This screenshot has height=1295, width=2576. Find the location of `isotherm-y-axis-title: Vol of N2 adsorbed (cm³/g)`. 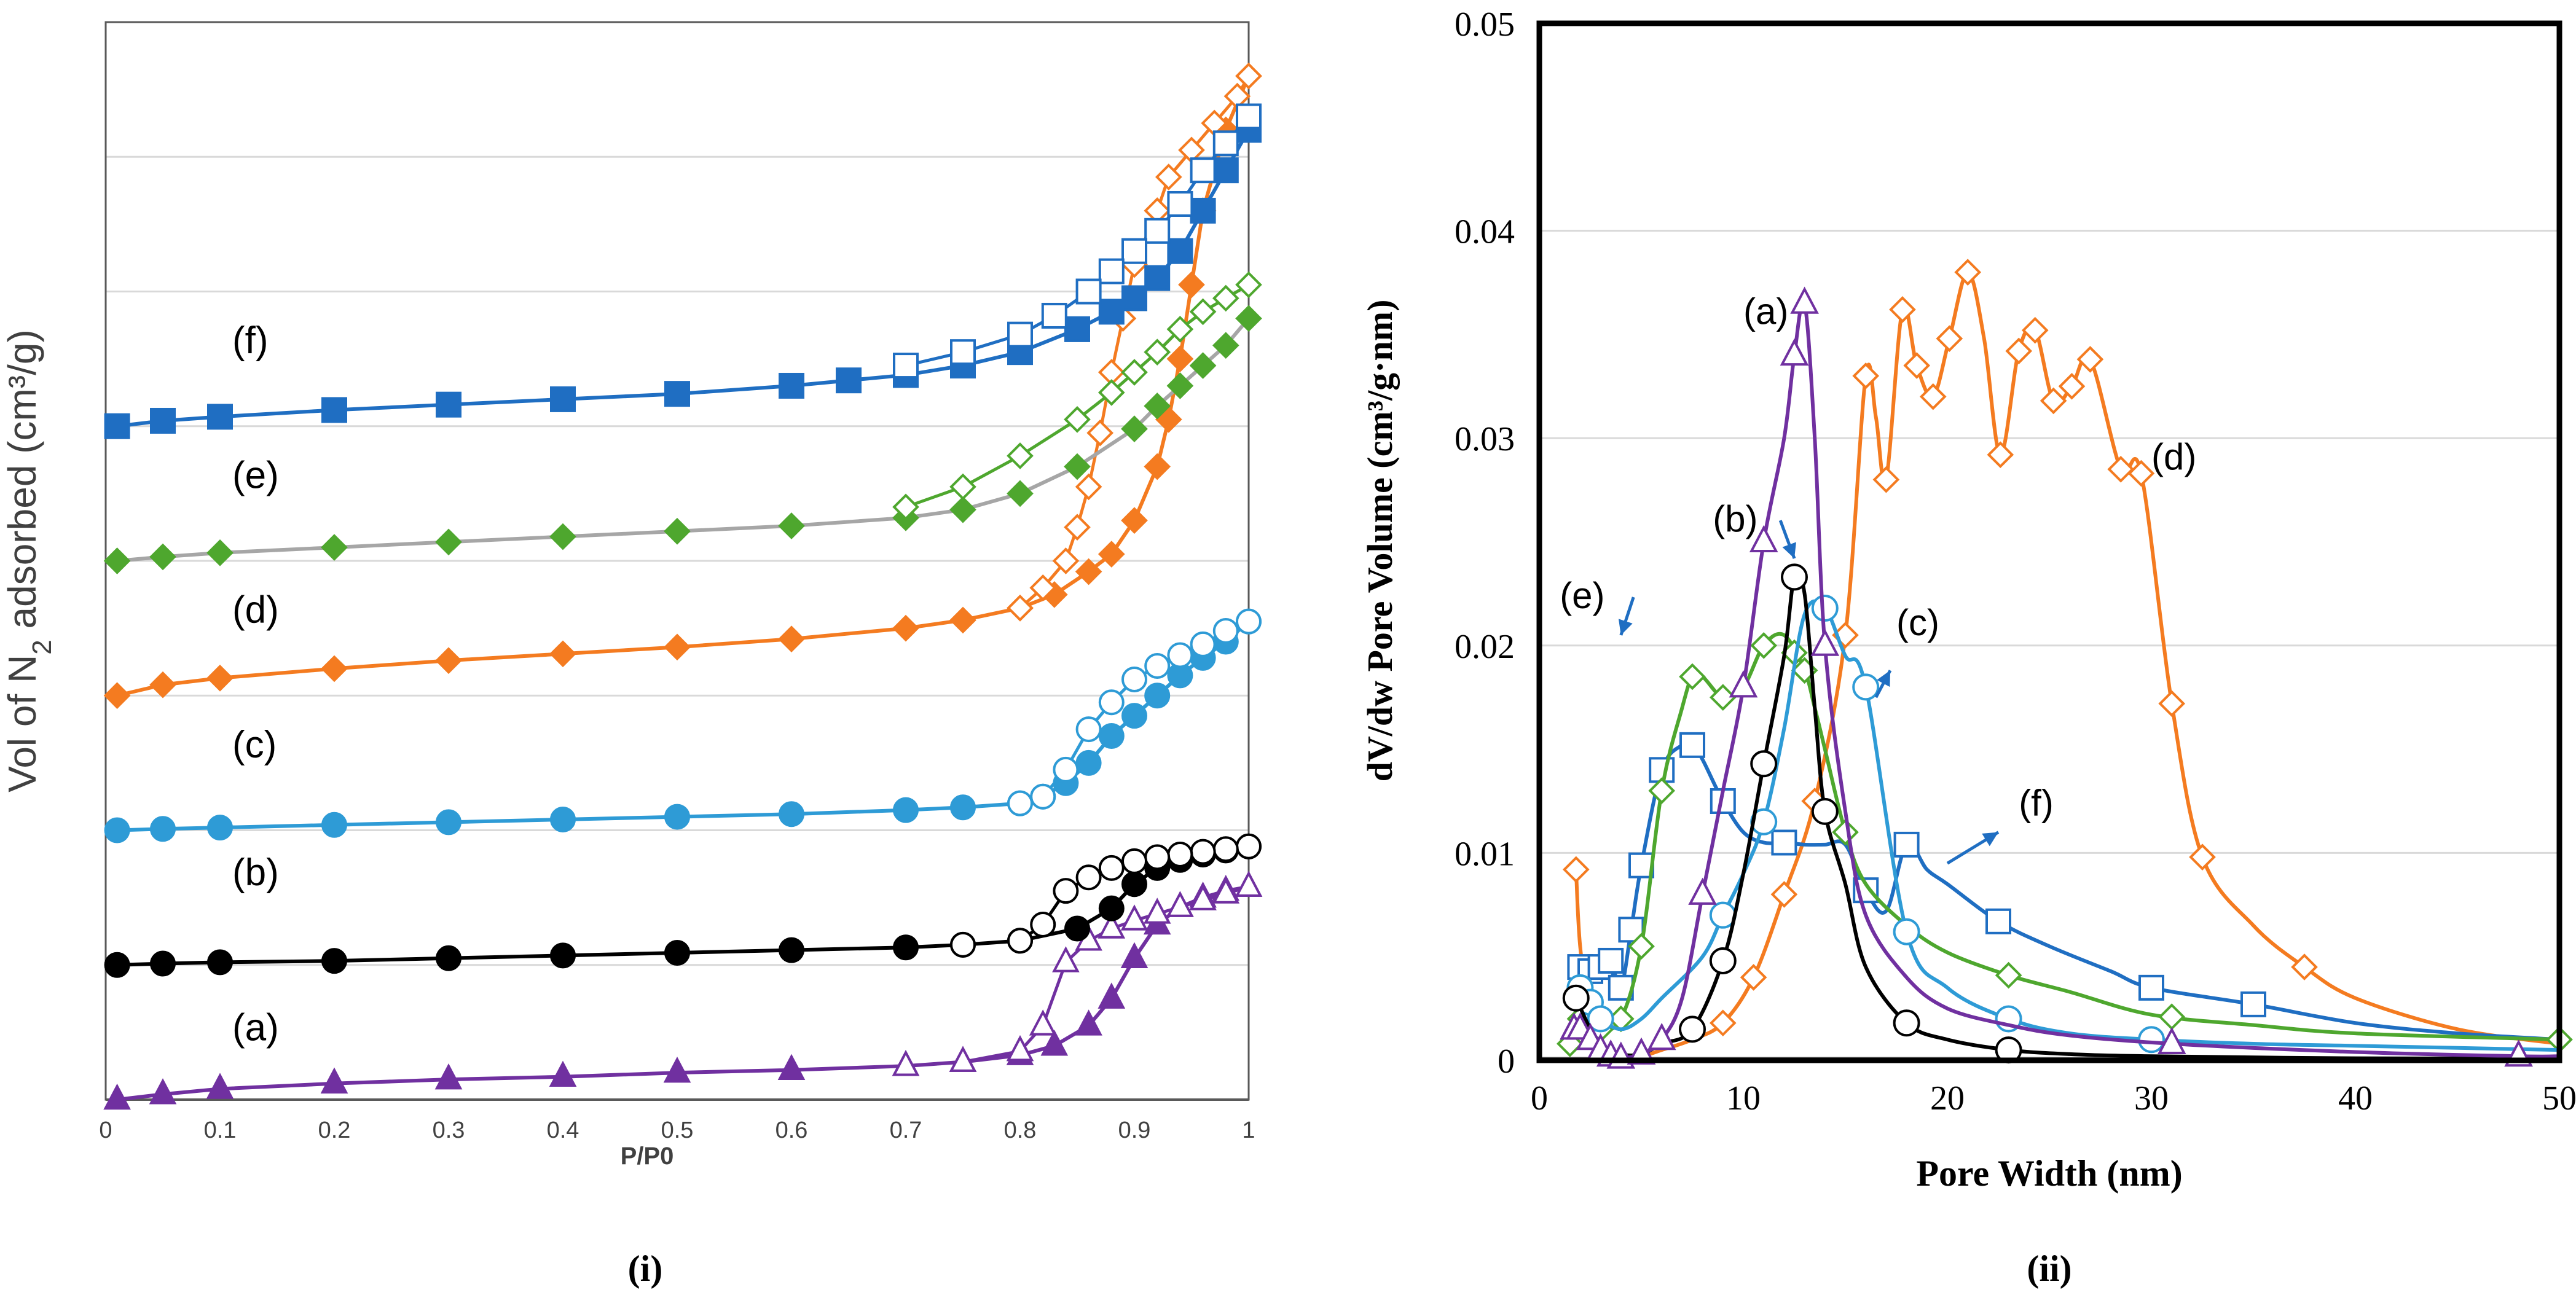

isotherm-y-axis-title: Vol of N2 adsorbed (cm³/g) is located at coordinates (28, 560).